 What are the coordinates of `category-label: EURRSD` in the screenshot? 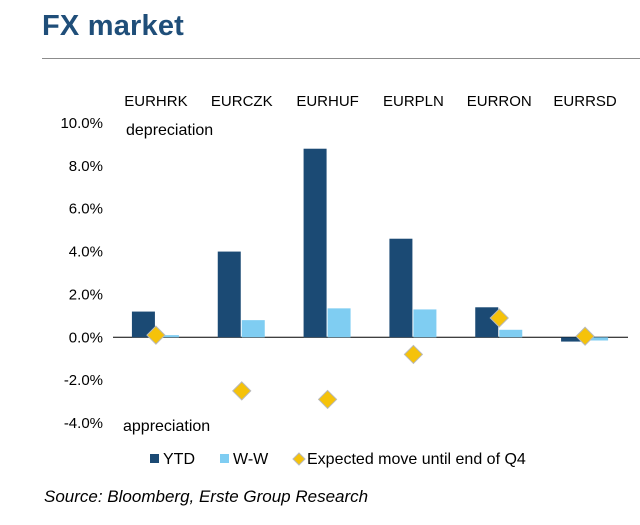 It's located at (585, 101).